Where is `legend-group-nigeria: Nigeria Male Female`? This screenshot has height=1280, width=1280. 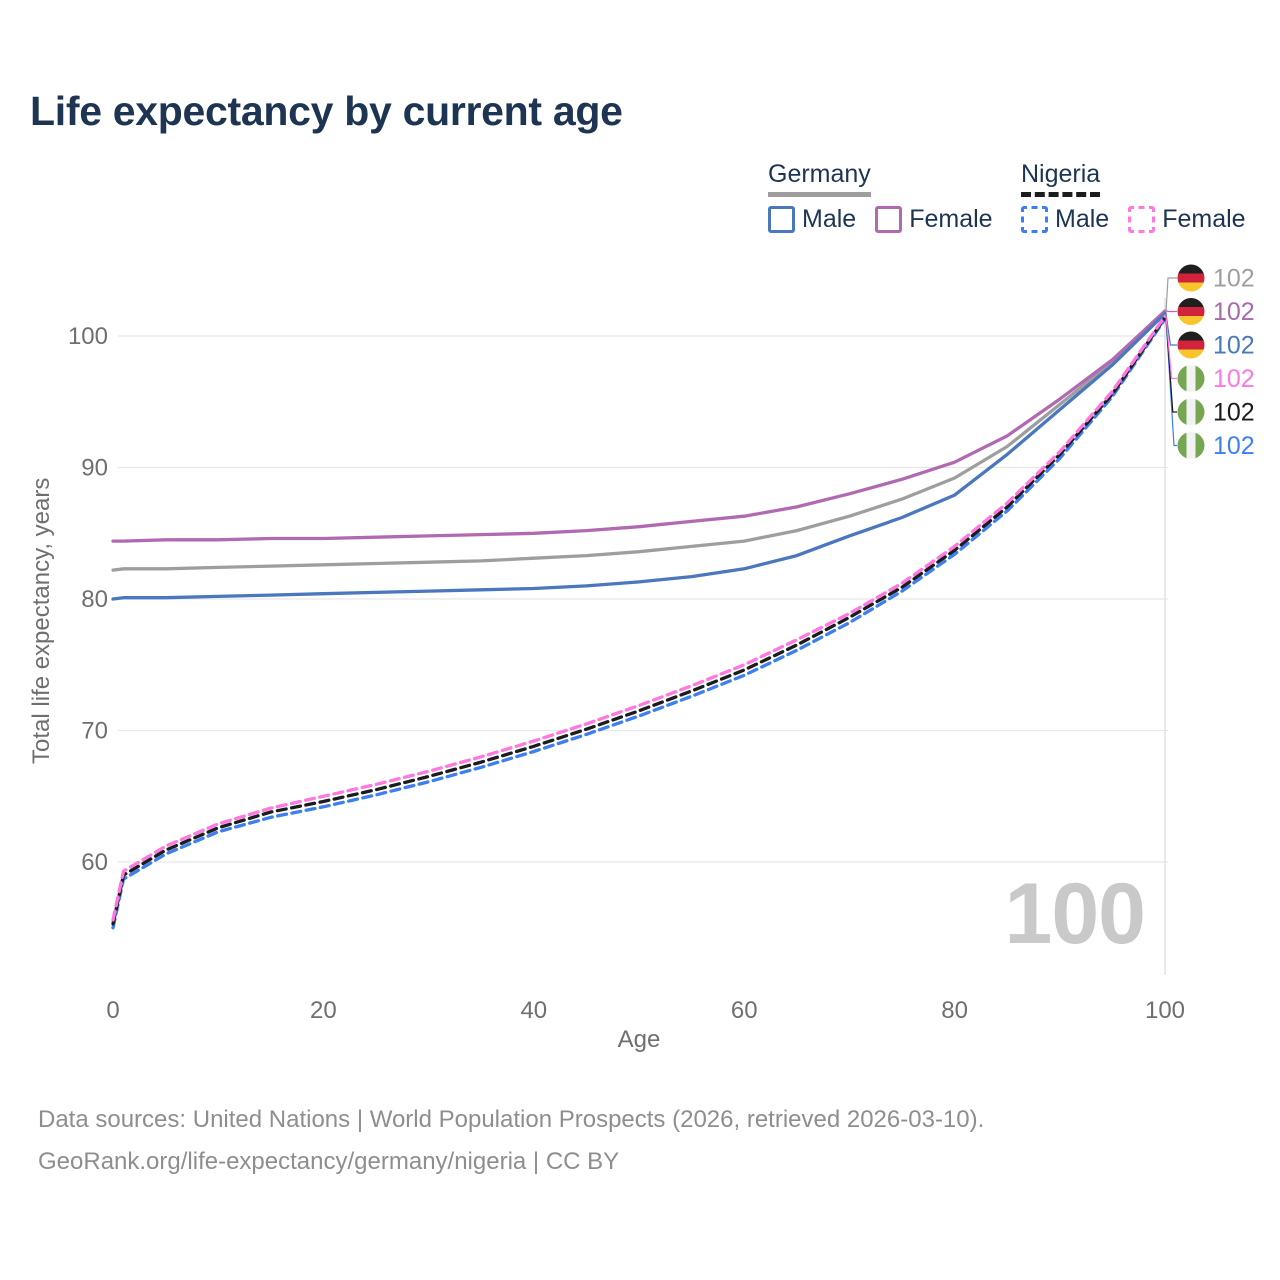
legend-group-nigeria: Nigeria Male Female is located at coordinates (1133, 197).